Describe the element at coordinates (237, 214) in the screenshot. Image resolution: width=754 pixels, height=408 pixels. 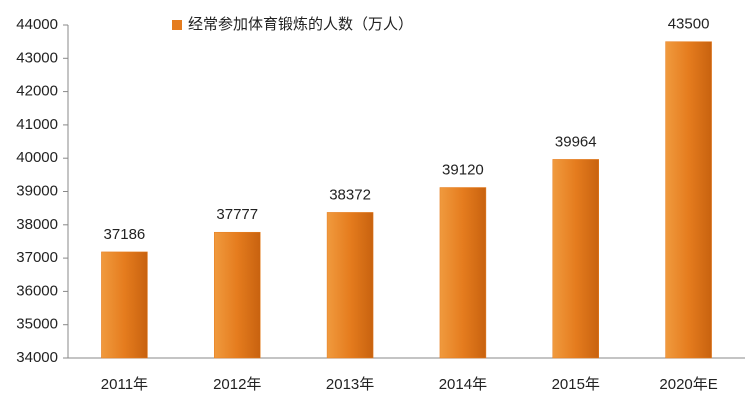
I see `data-label: 37777` at that location.